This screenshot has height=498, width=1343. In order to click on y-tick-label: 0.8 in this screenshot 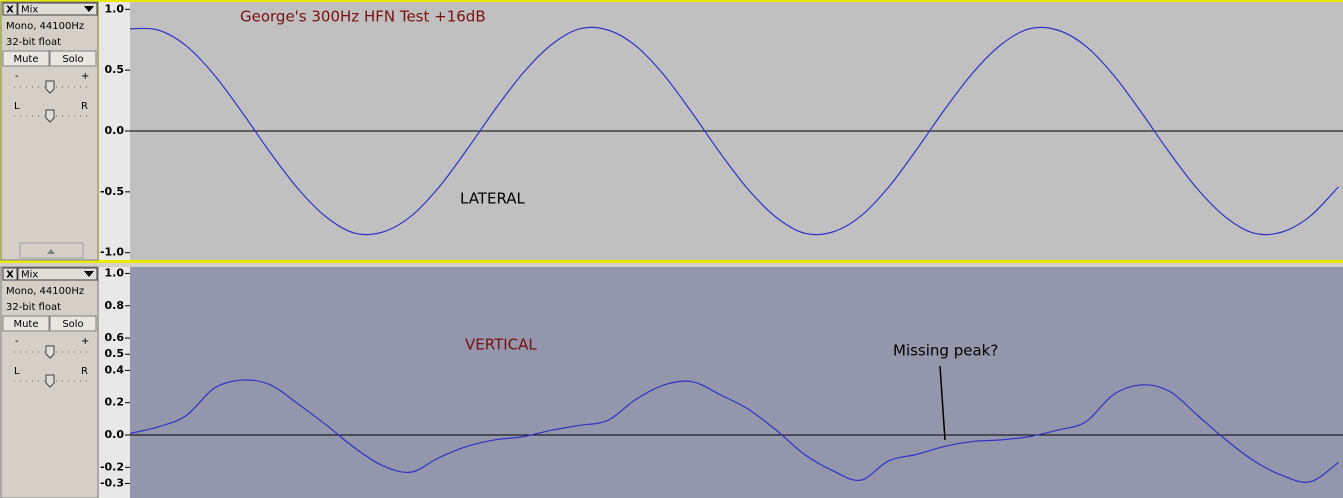, I will do `click(115, 305)`.